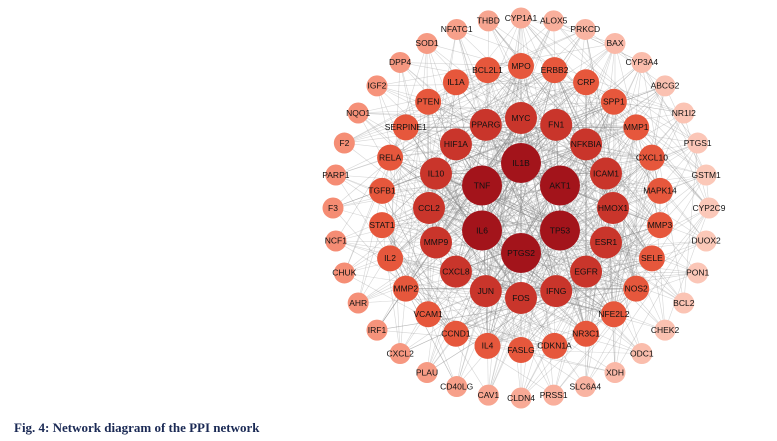  Describe the element at coordinates (427, 43) in the screenshot. I see `node: SOD1` at that location.